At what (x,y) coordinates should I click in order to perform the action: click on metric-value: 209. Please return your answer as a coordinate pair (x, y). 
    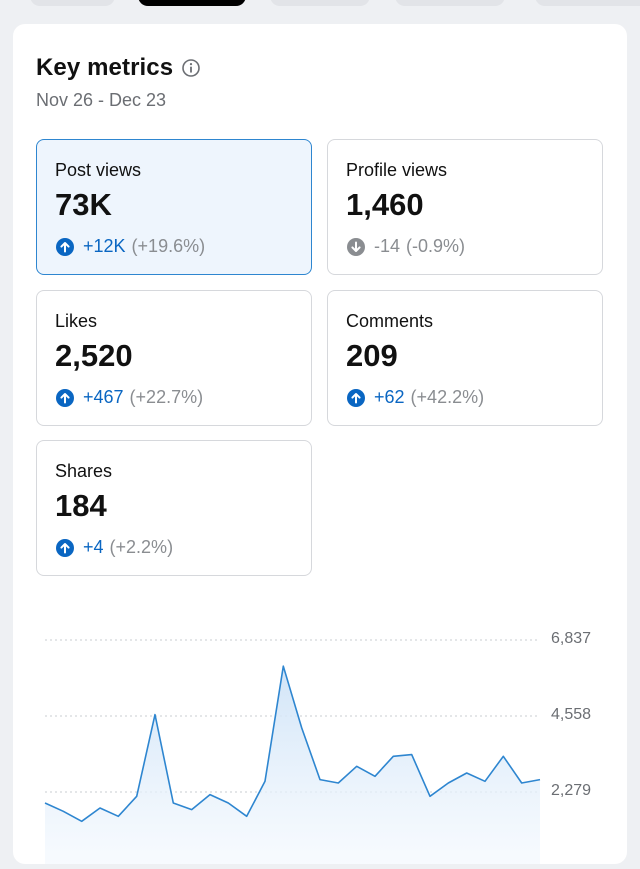
    Looking at the image, I should click on (372, 356).